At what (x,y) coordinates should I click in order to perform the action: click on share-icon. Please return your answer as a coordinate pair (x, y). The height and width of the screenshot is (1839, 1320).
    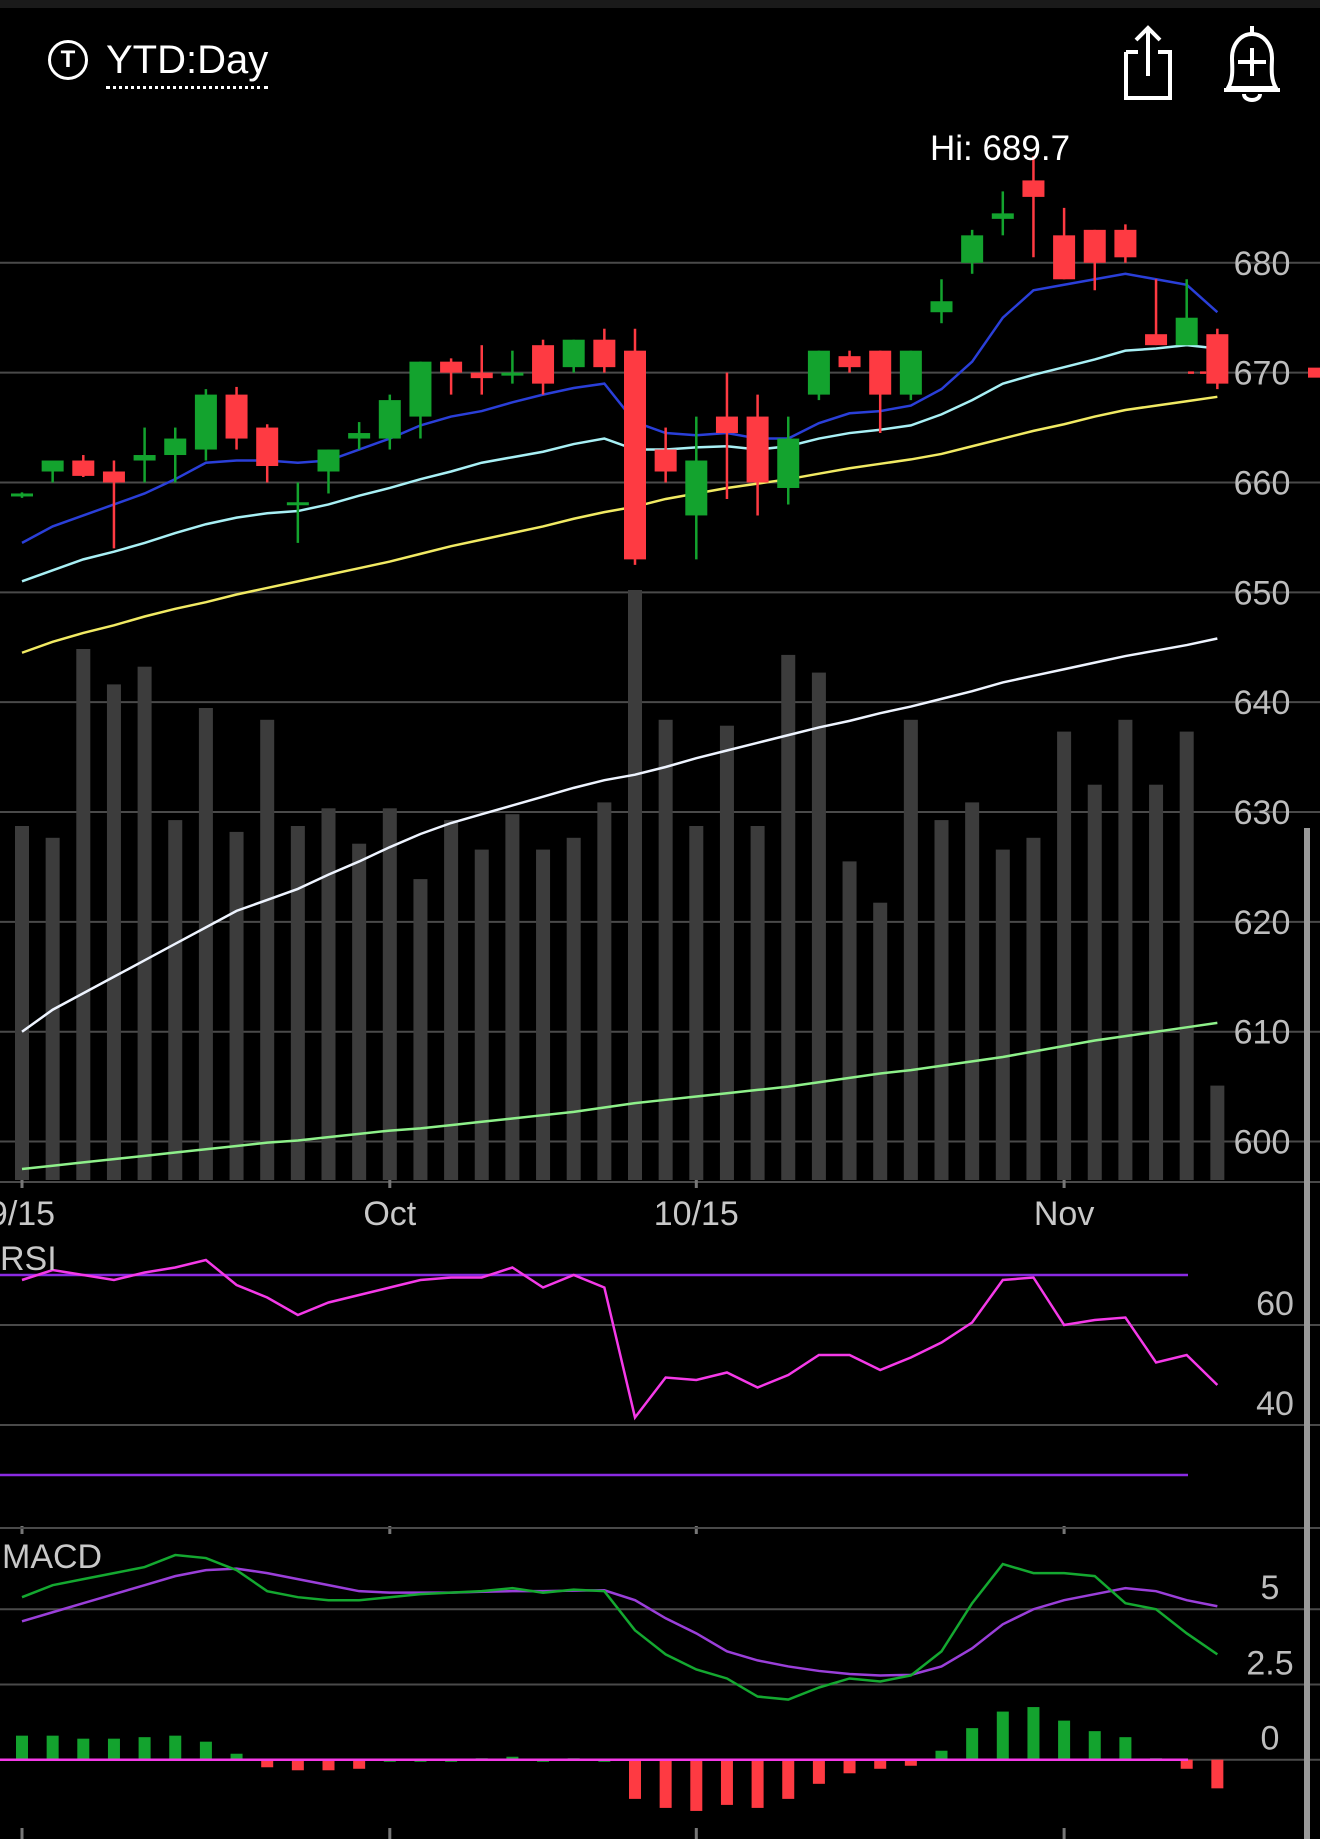
    Looking at the image, I should click on (1148, 64).